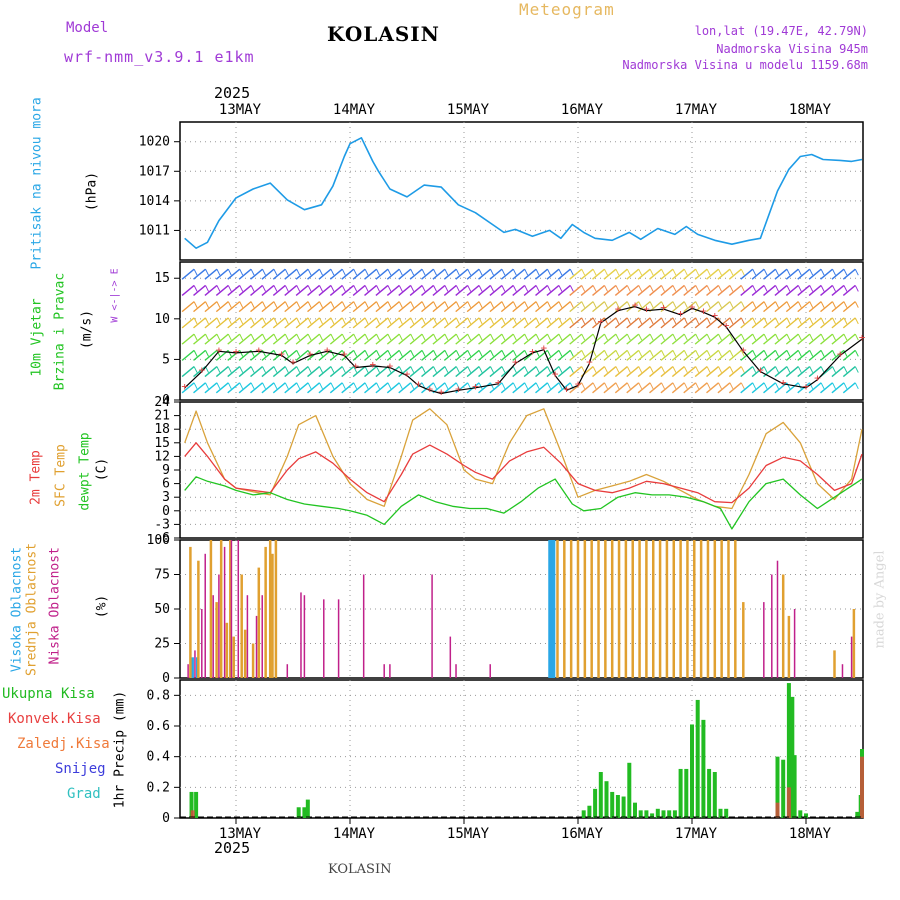  Describe the element at coordinates (63, 744) in the screenshot. I see `legend-frz-rain: Zaledj.Kisa` at that location.